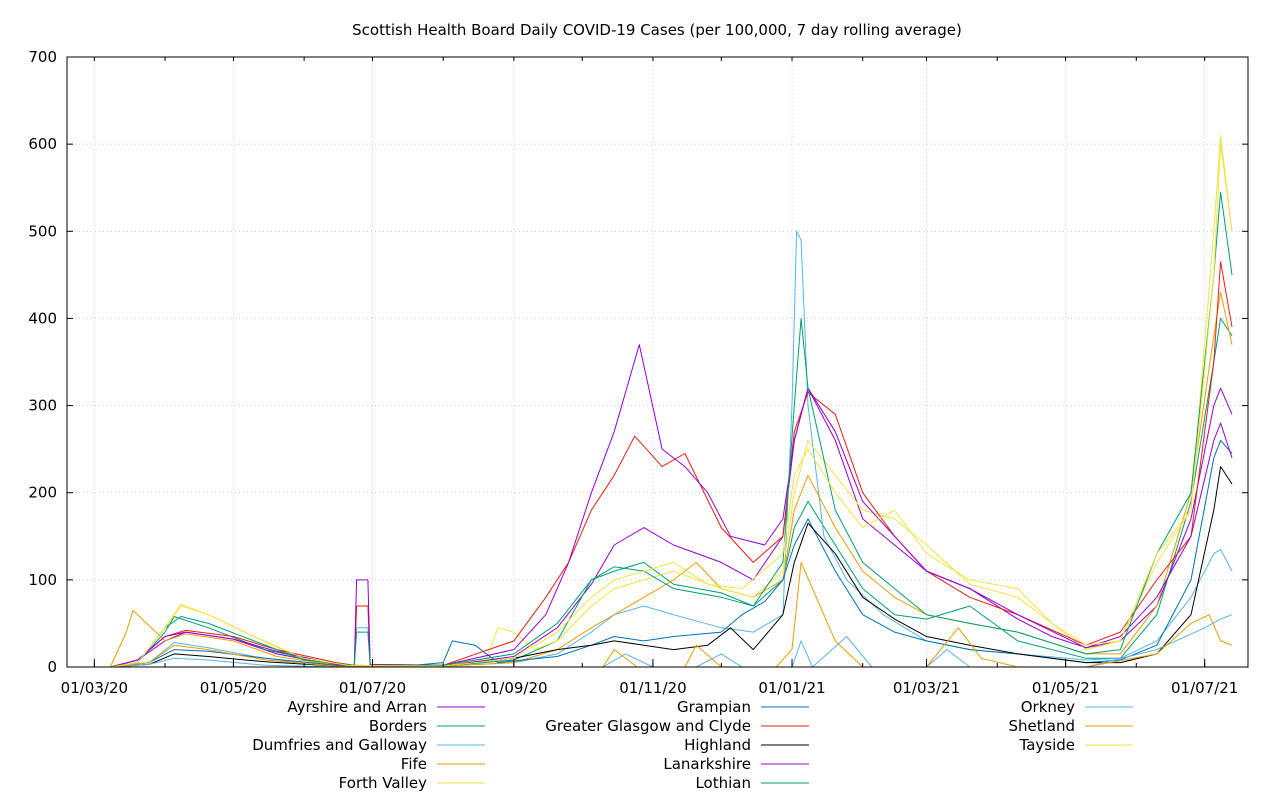  I want to click on legend-label: Lanarkshire, so click(707, 764).